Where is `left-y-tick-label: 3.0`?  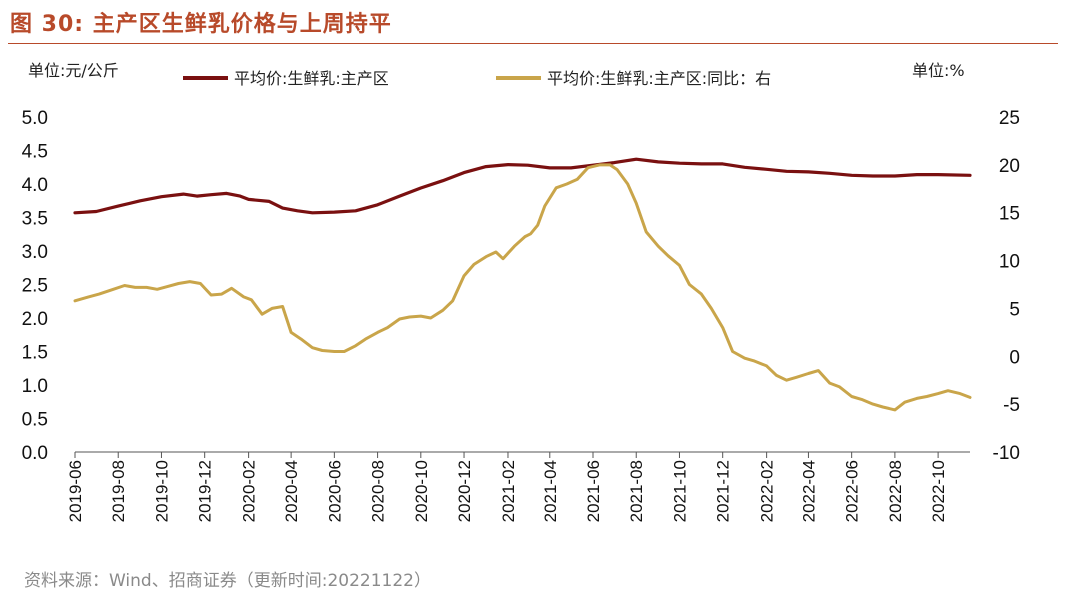
left-y-tick-label: 3.0 is located at coordinates (35, 252).